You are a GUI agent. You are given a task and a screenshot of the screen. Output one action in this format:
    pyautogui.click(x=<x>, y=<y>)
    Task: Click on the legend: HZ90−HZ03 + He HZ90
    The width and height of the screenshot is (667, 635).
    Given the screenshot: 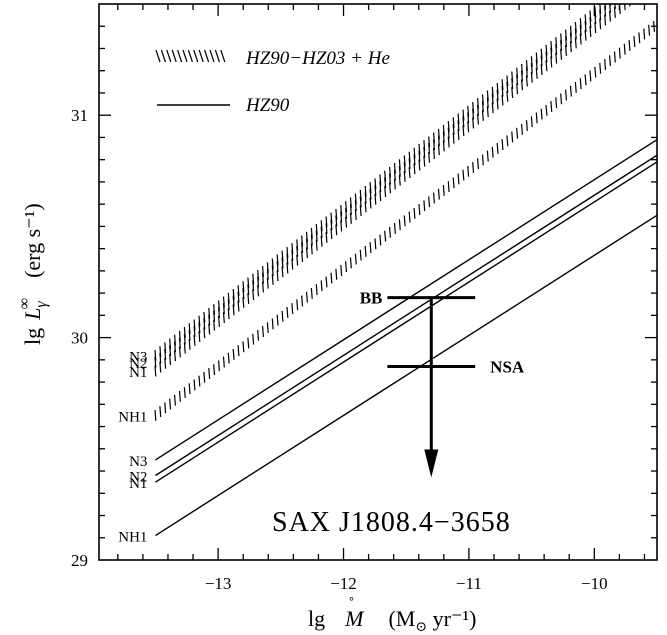 What is the action you would take?
    pyautogui.click(x=272, y=82)
    